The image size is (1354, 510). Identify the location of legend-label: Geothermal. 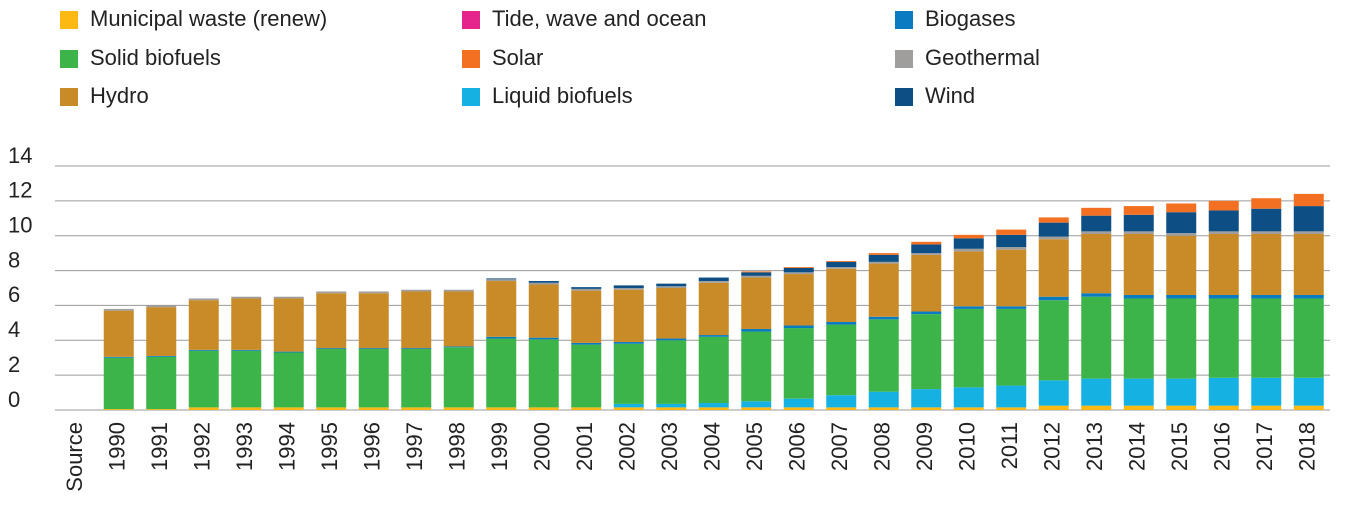
(982, 57).